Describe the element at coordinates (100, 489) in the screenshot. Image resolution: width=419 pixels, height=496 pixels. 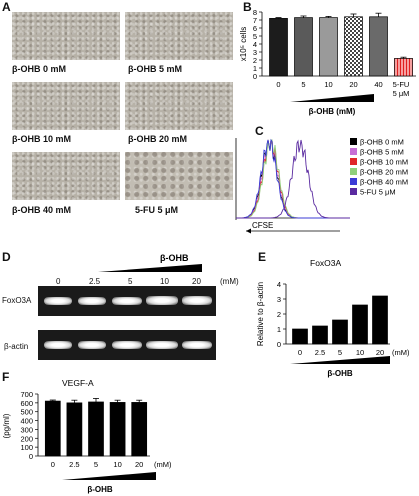
I see `f-xlabel: β-OHB` at that location.